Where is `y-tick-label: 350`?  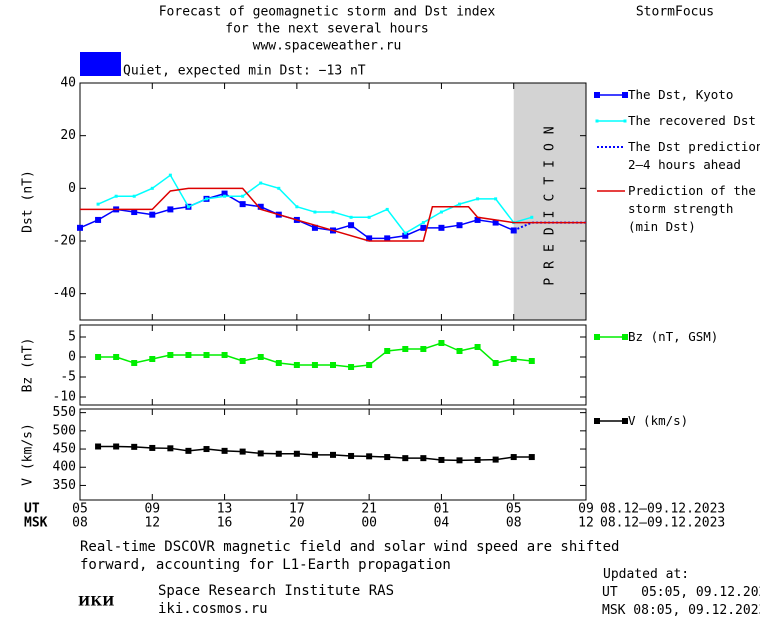 y-tick-label: 350 is located at coordinates (64, 485).